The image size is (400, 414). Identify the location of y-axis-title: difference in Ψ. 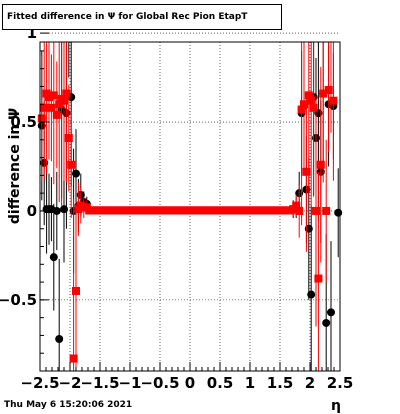
(15, 166).